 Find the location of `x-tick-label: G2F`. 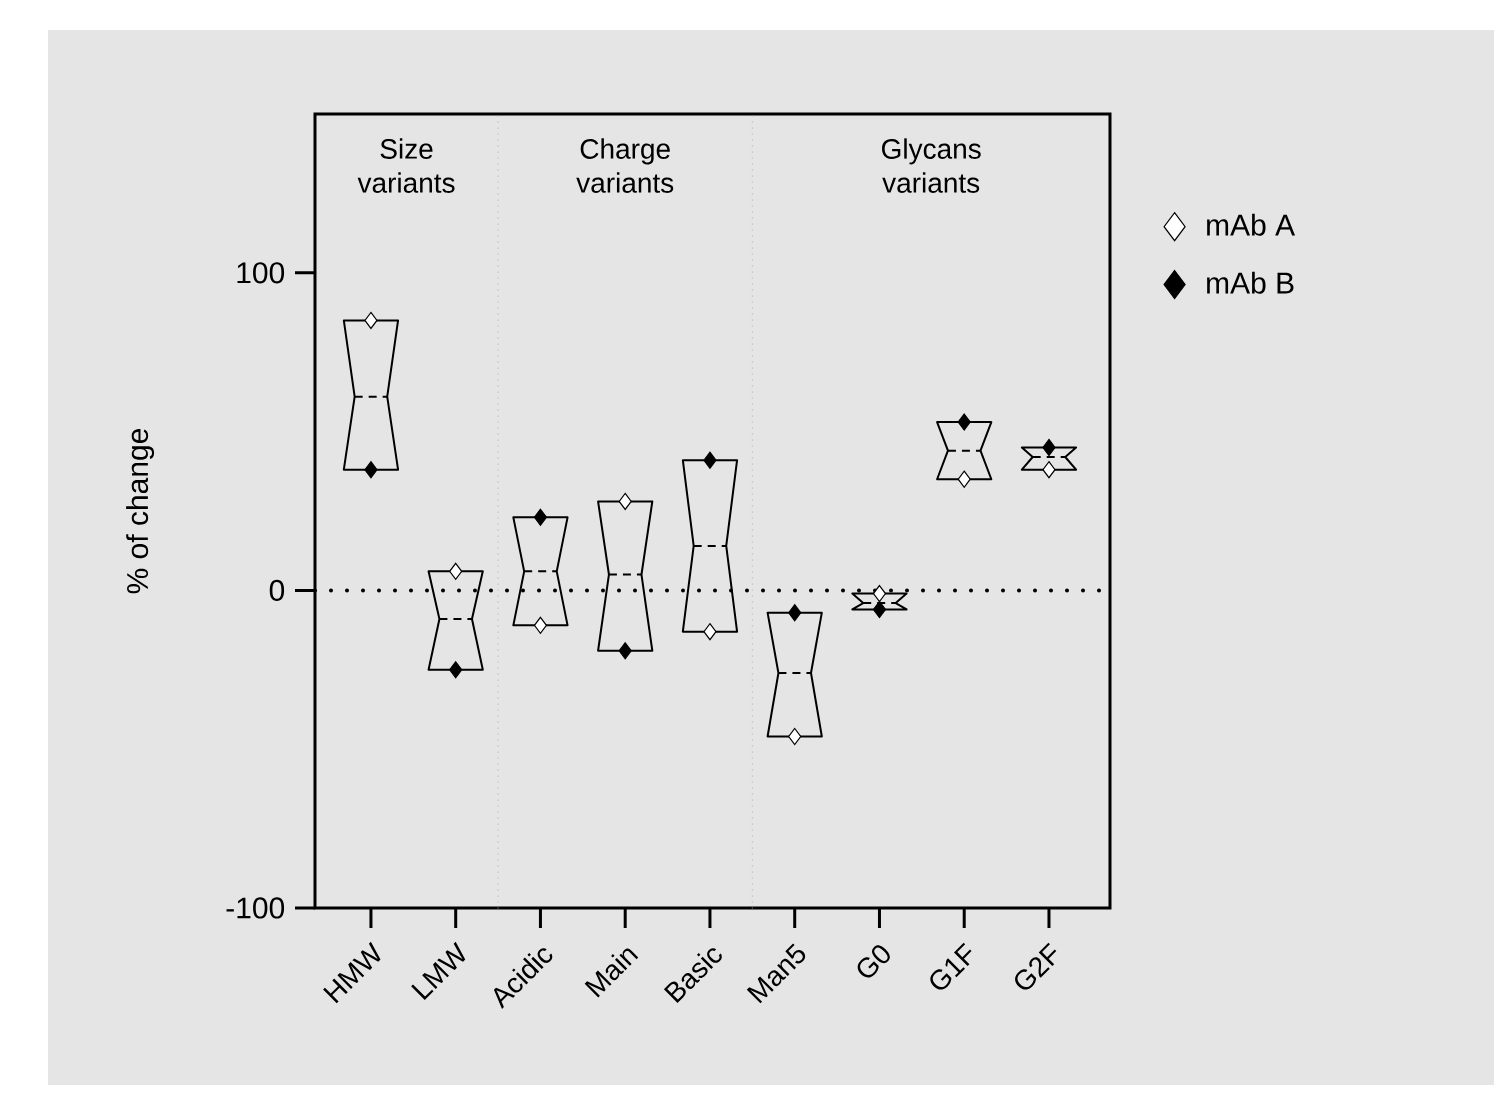

x-tick-label: G2F is located at coordinates (1036, 966).